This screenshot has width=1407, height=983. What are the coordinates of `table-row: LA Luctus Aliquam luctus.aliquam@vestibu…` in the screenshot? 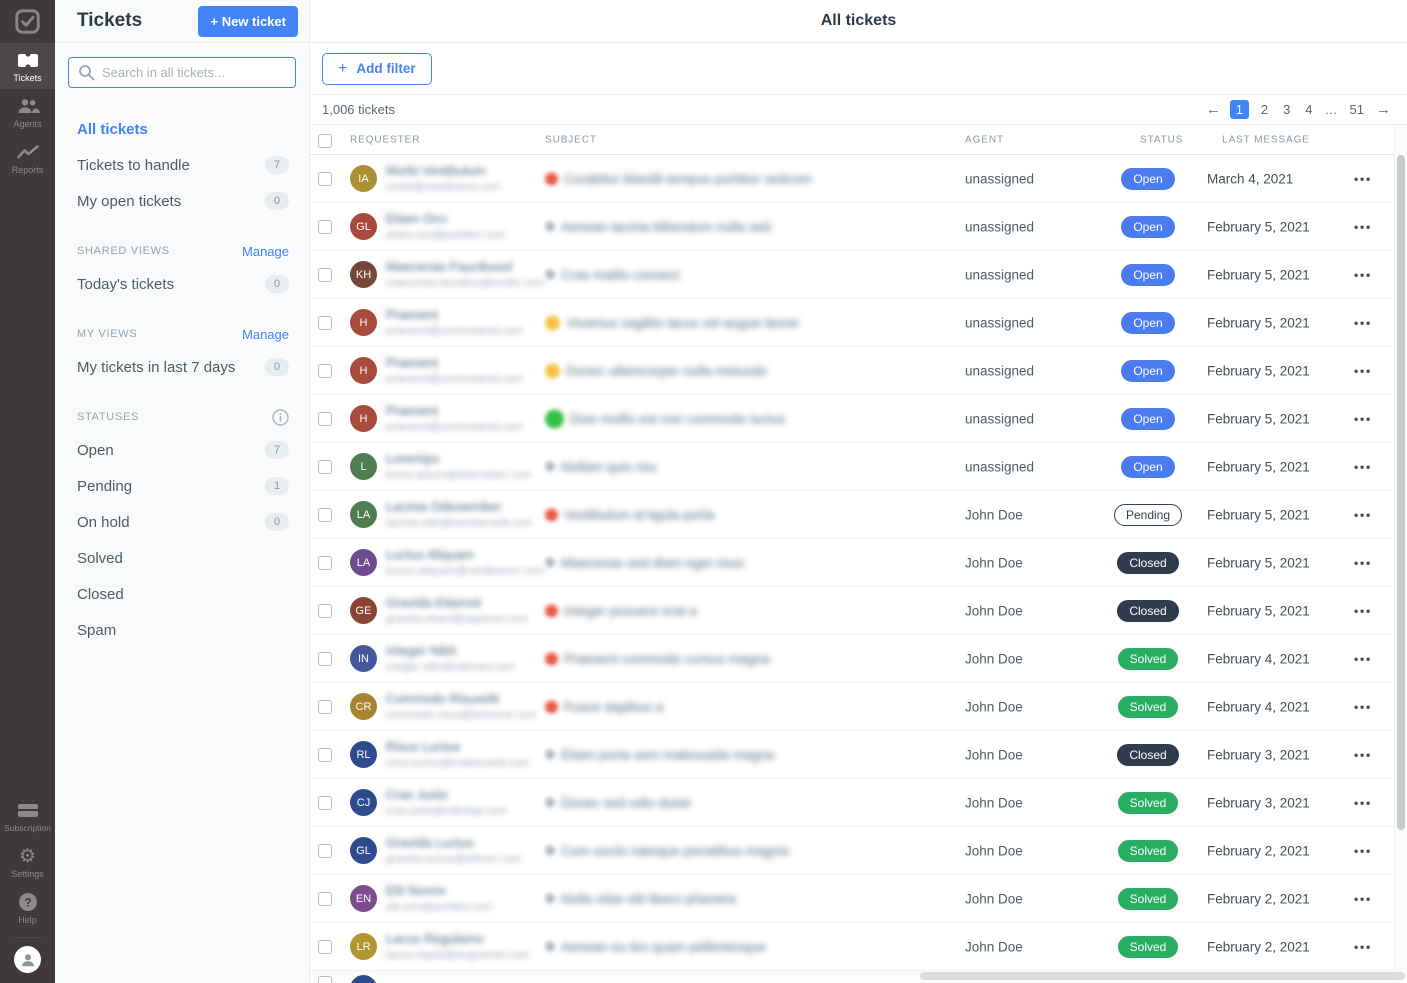 It's located at (858, 563).